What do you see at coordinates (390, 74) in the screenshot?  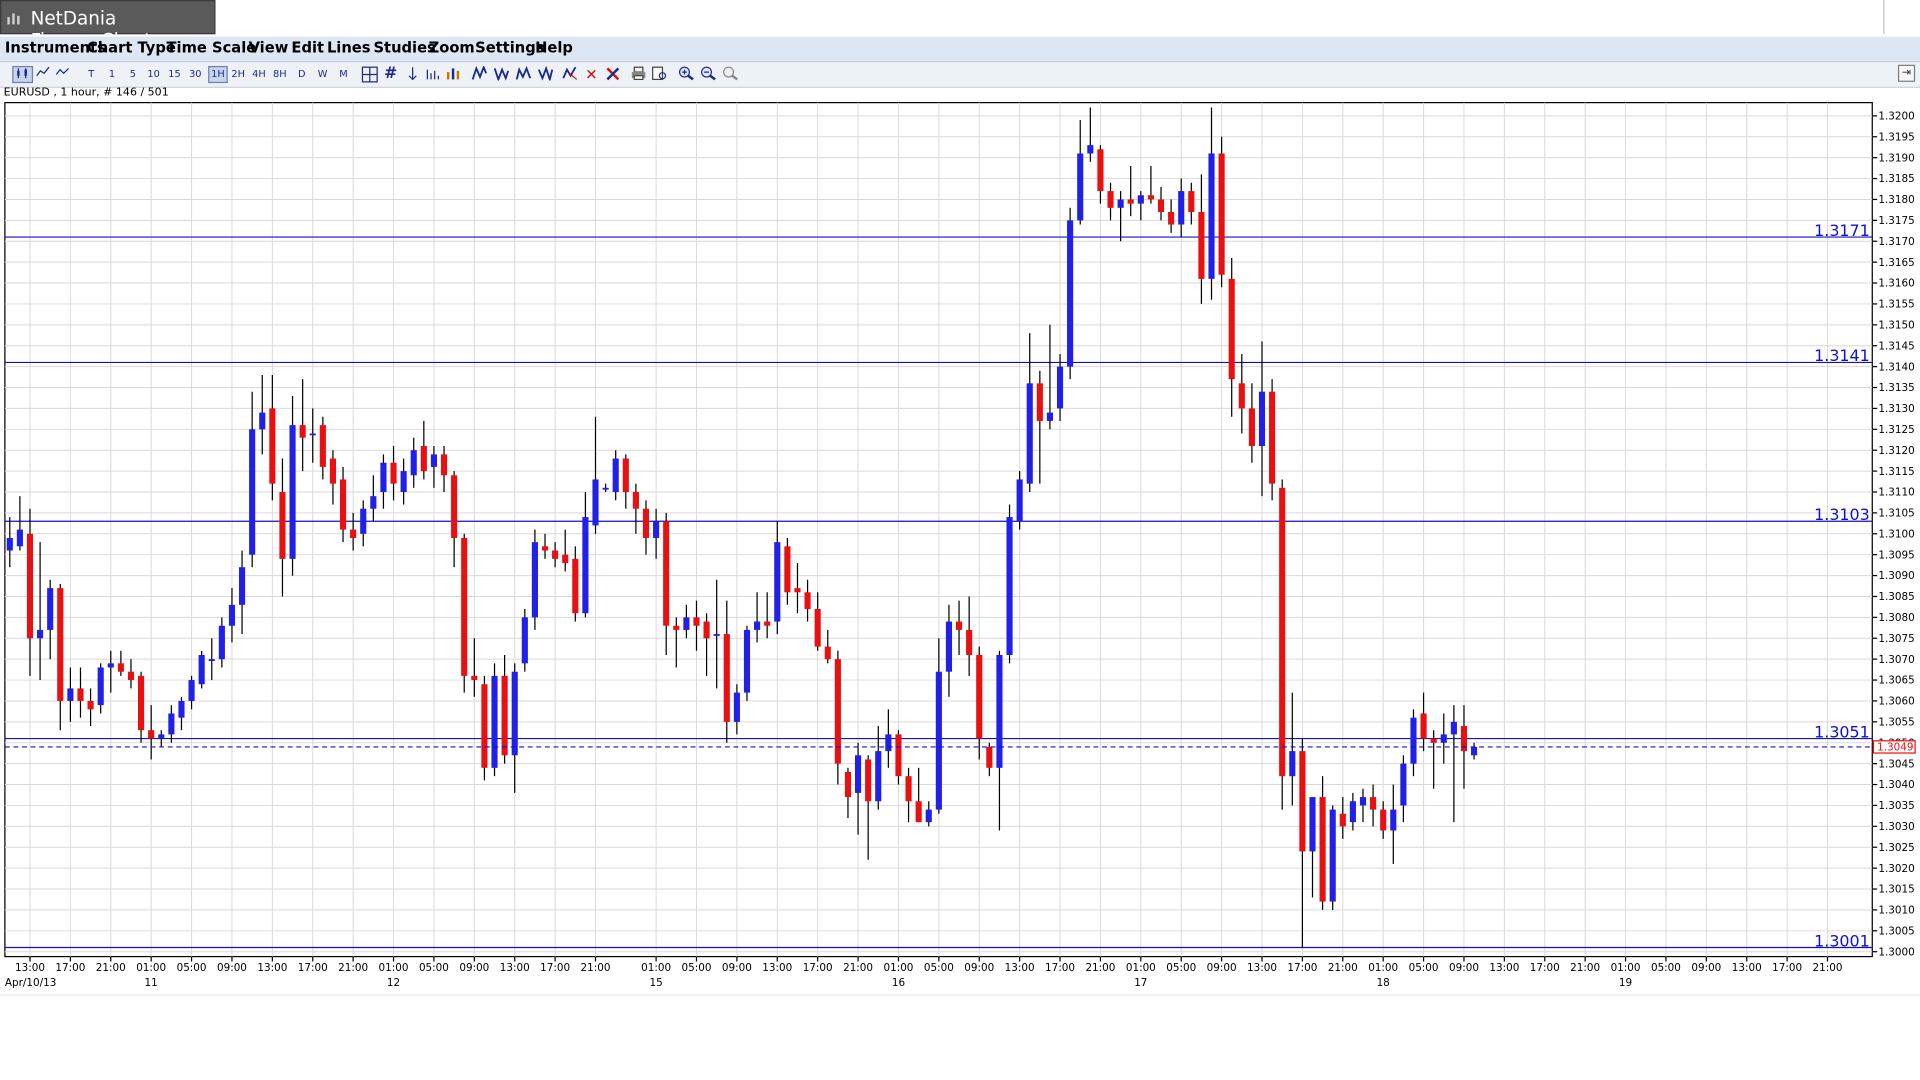 I see `grid-icon: #` at bounding box center [390, 74].